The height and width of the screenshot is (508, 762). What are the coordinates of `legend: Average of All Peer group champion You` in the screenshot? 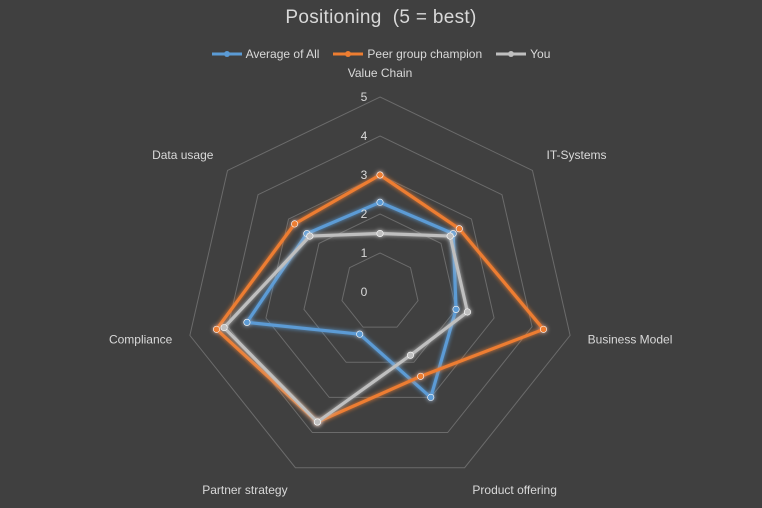 It's located at (381, 54).